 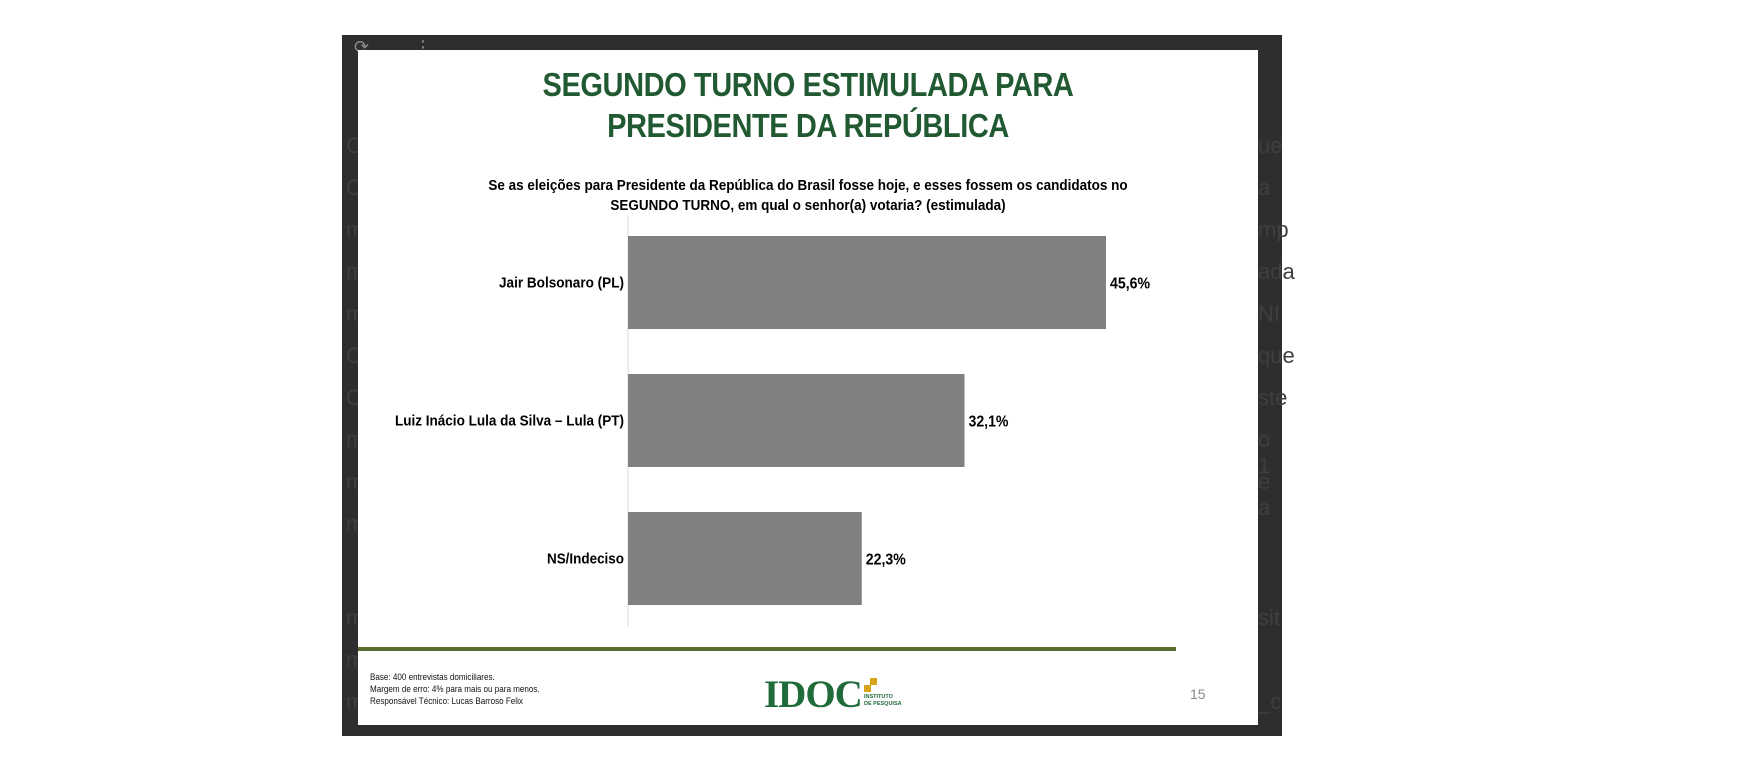 What do you see at coordinates (585, 559) in the screenshot?
I see `category-label-2: NS/Indeciso` at bounding box center [585, 559].